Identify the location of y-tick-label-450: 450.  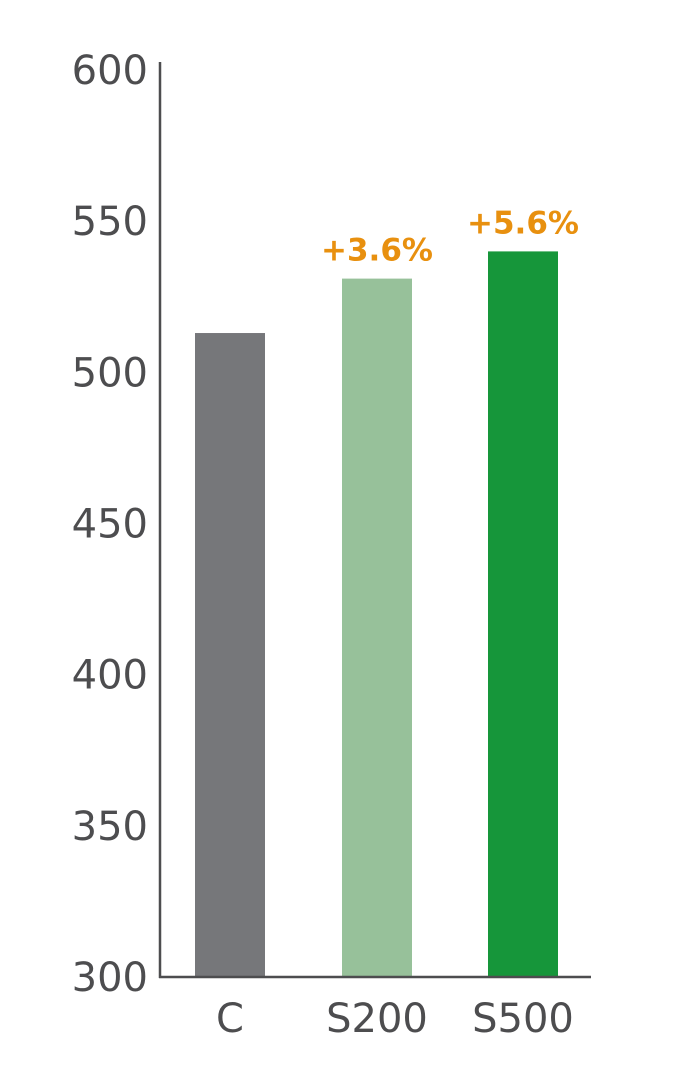
(110, 525).